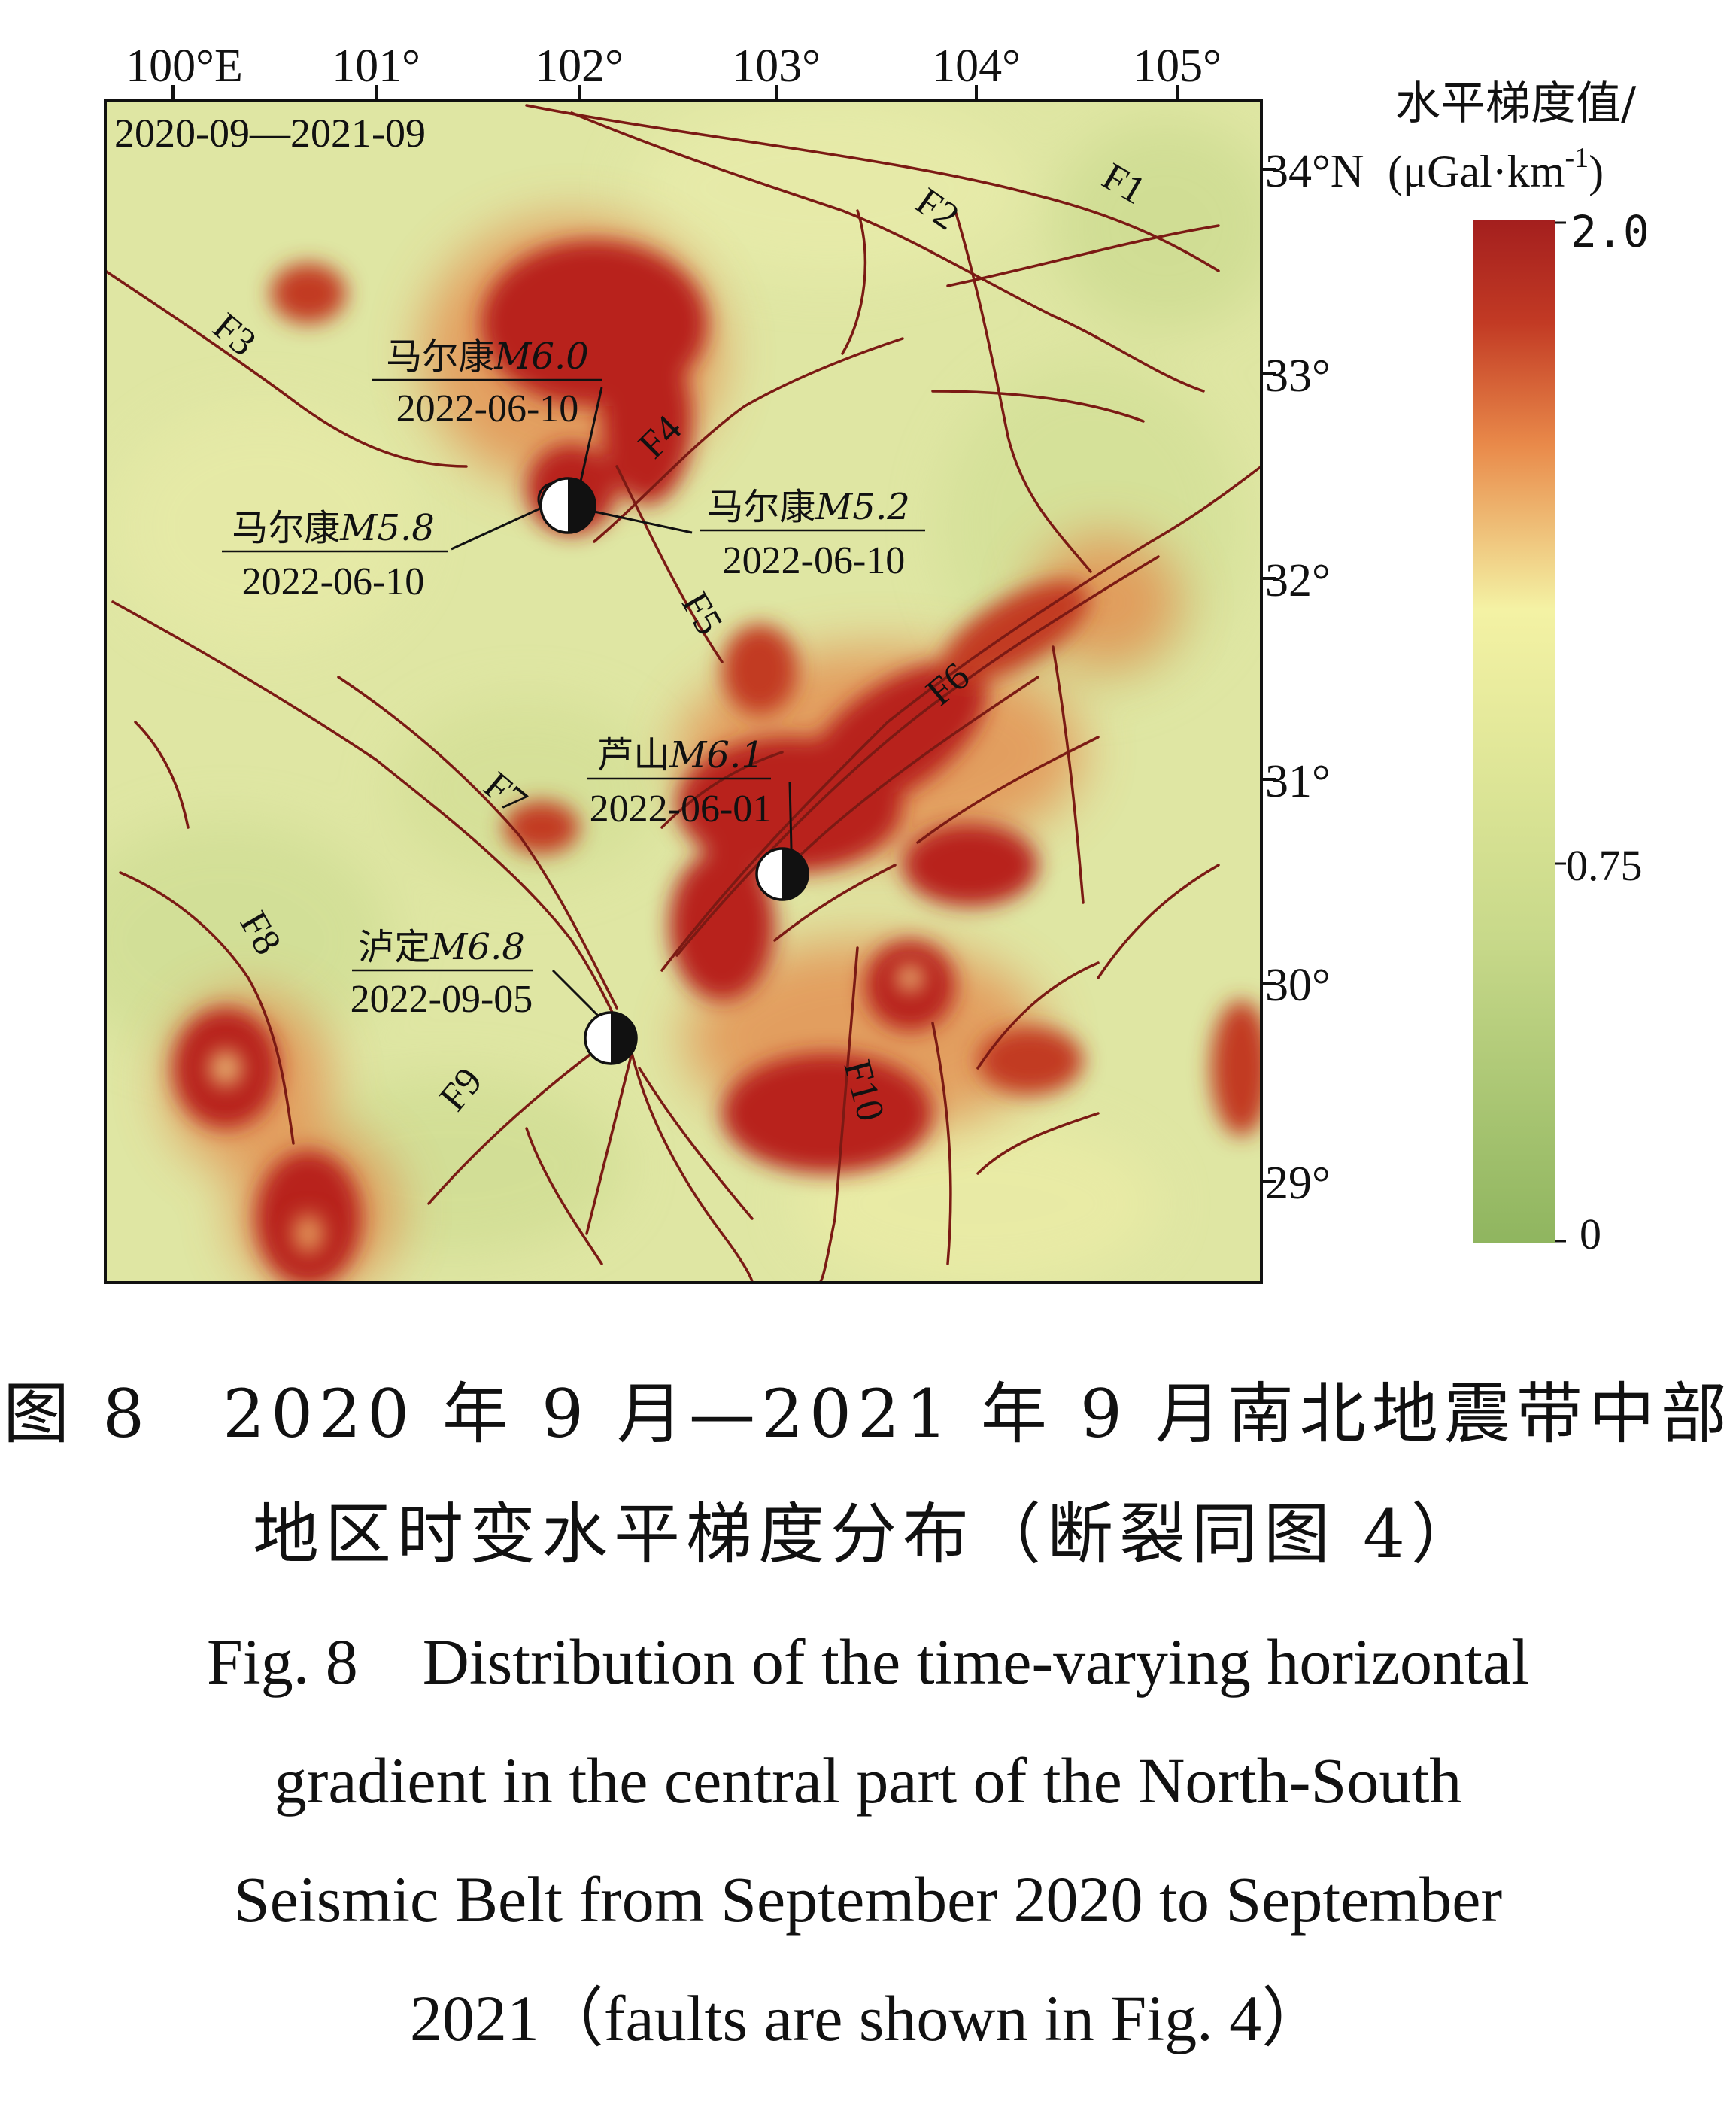 The width and height of the screenshot is (1736, 2101). I want to click on fault-F7, so click(372, 827).